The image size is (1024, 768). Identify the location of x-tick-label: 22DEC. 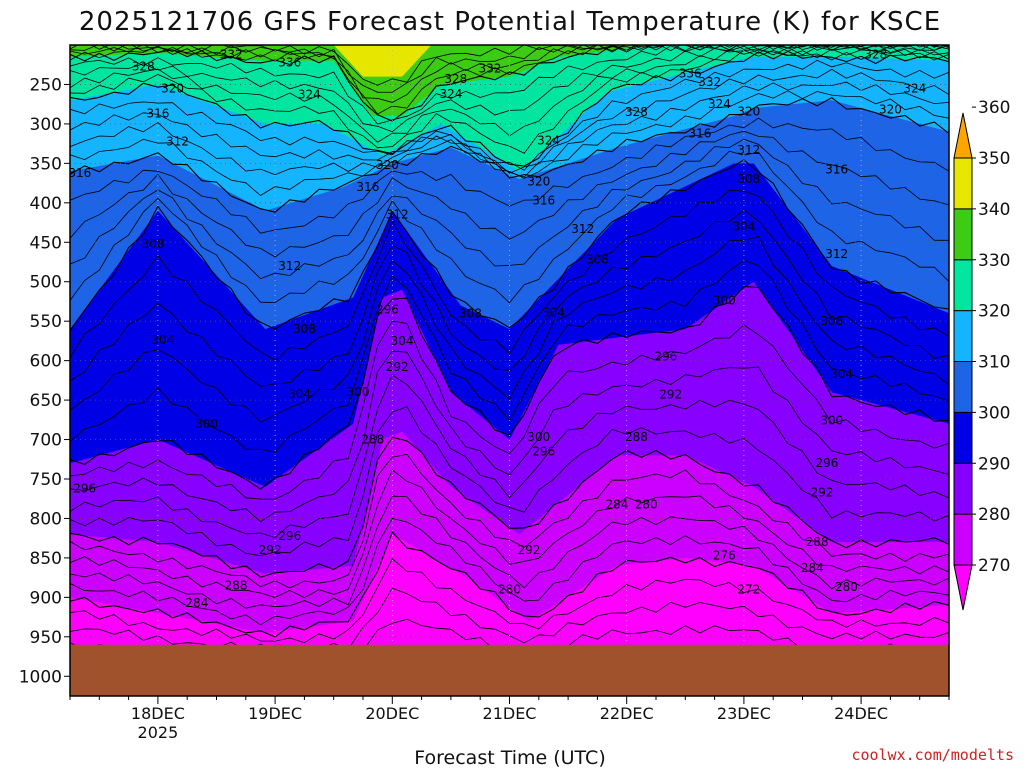
(627, 713).